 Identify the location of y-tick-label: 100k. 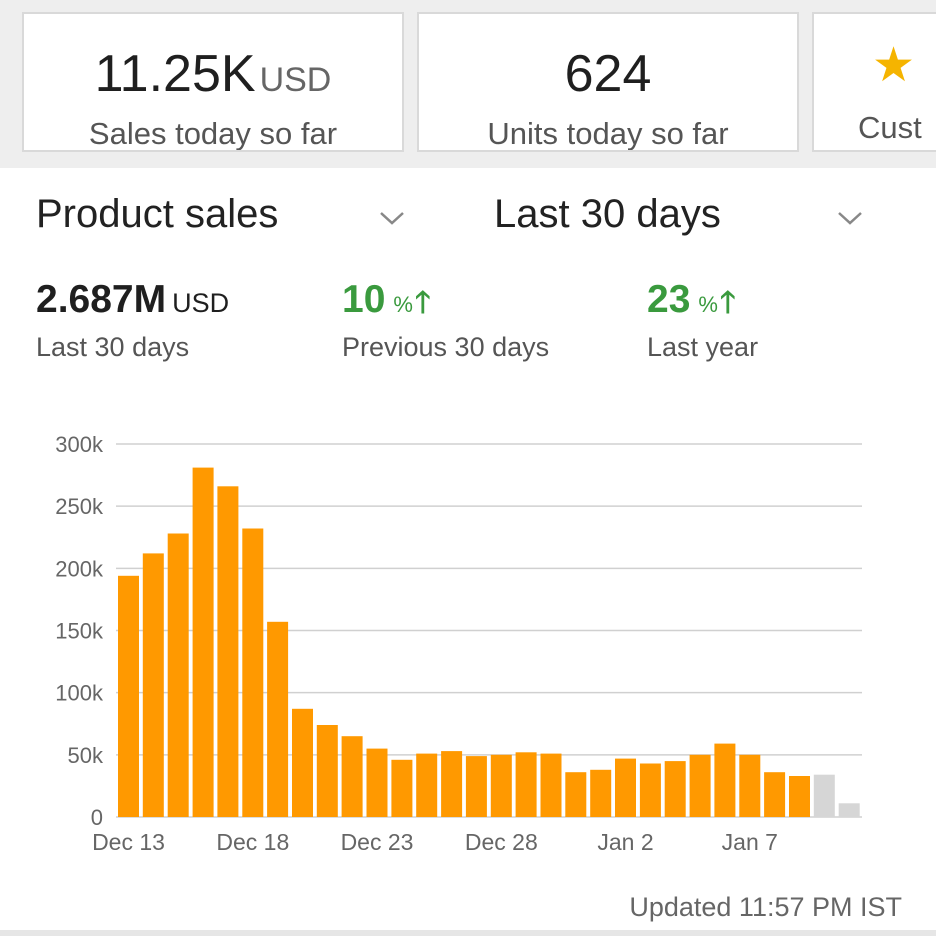
(79, 693).